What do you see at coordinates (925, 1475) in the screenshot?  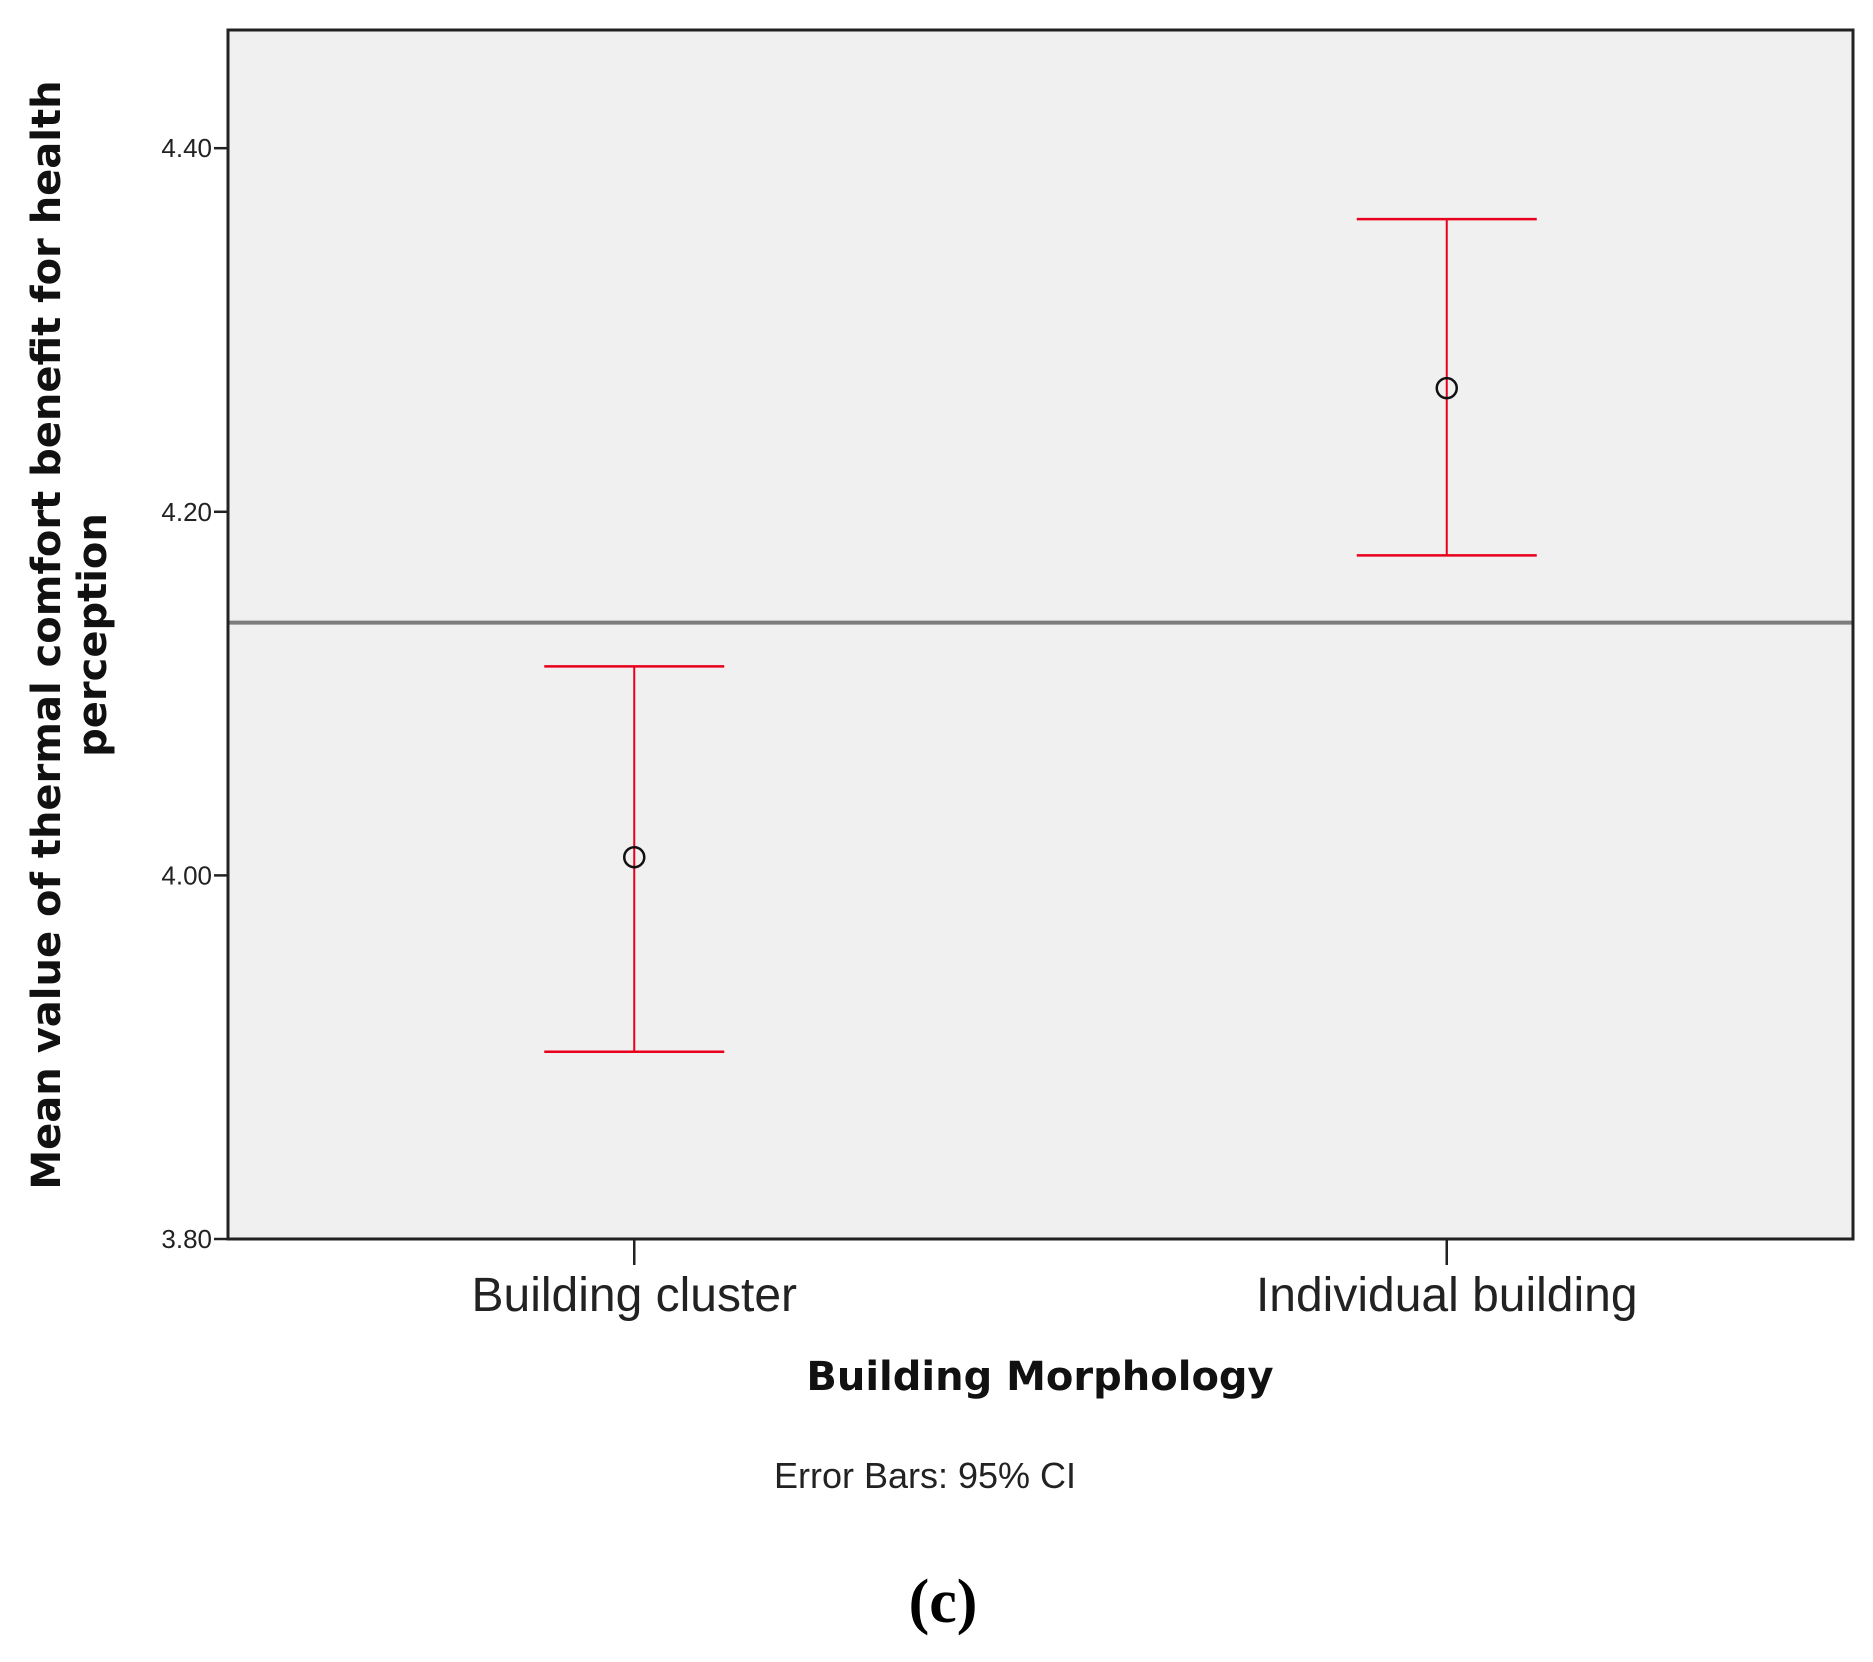 I see `error-bars-footnote: Error Bars: 95% CI` at bounding box center [925, 1475].